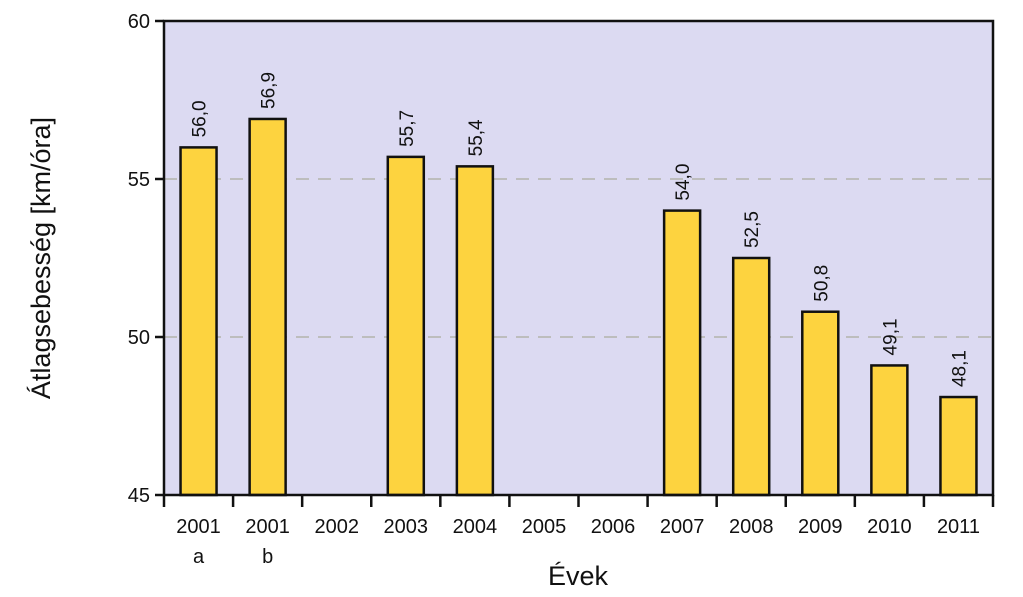 The width and height of the screenshot is (1023, 597). I want to click on x-tick-label: 2010, so click(889, 527).